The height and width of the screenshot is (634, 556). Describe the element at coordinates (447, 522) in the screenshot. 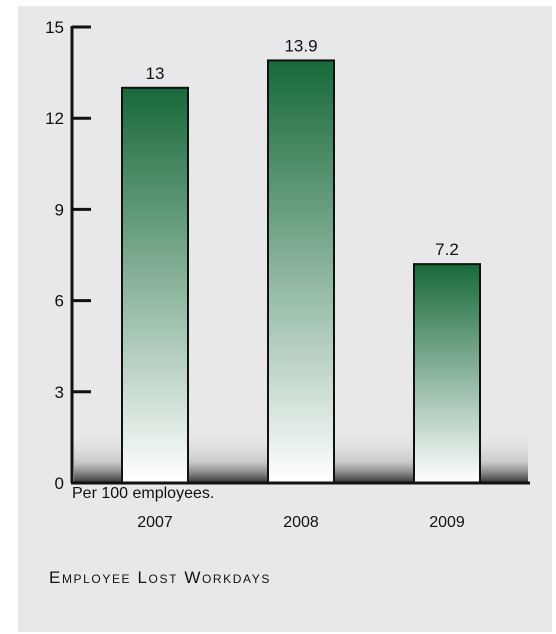

I see `x-tick-label-2009: 2009` at that location.